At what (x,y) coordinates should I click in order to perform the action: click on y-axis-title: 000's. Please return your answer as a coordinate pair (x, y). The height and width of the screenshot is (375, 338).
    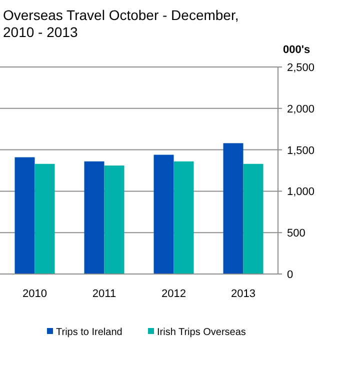
    Looking at the image, I should click on (296, 50).